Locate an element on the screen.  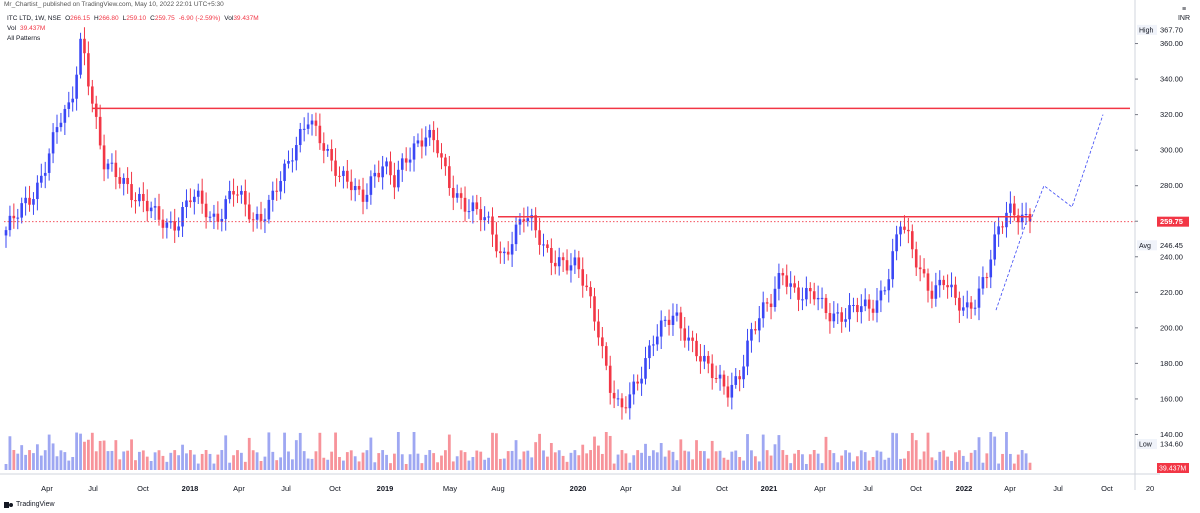
footer-brand: TradingView is located at coordinates (29, 504).